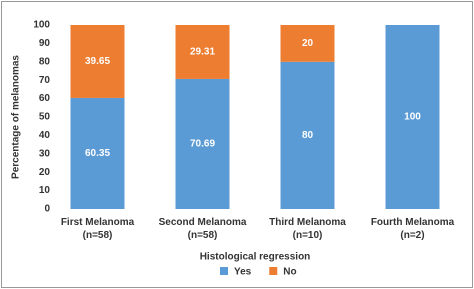 The width and height of the screenshot is (474, 289). What do you see at coordinates (45, 43) in the screenshot?
I see `y-tick-label: 90` at bounding box center [45, 43].